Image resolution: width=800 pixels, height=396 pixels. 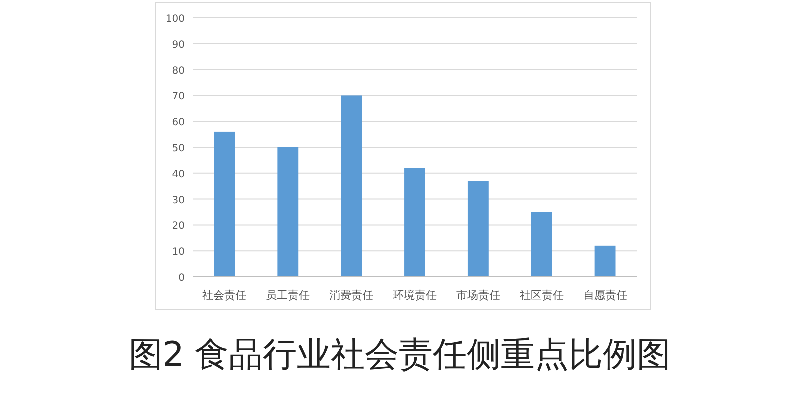 I want to click on x-tick-label: 环境责任, so click(x=415, y=295).